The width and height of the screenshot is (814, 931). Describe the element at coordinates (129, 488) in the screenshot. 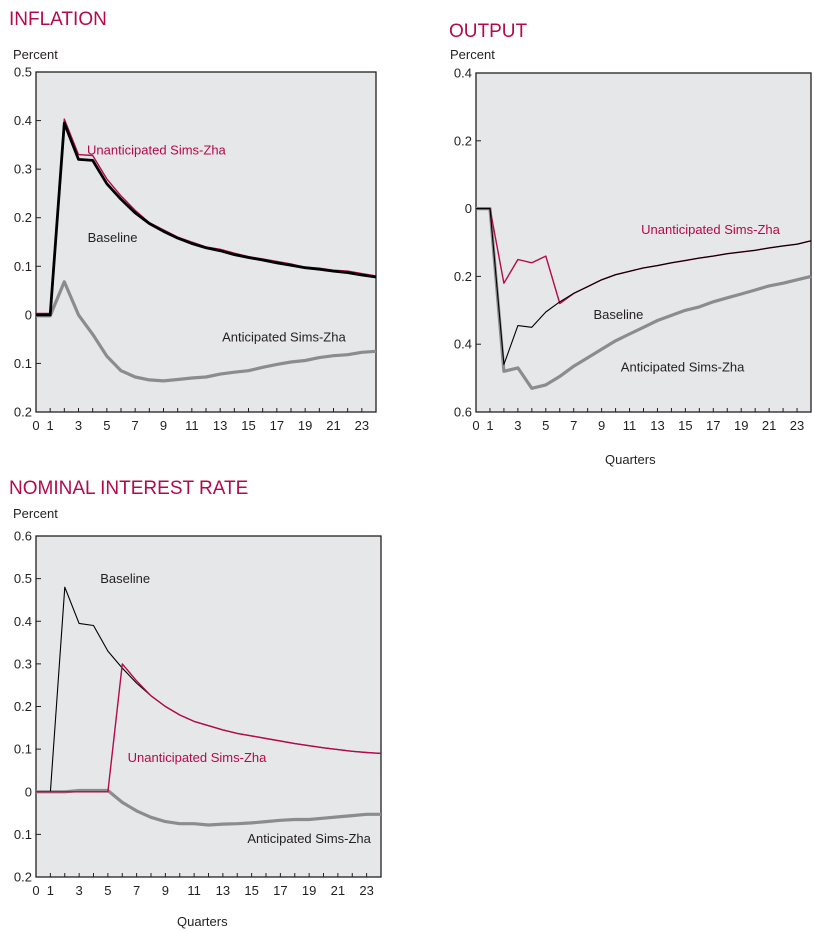

I see `chart-title: NOMINAL INTEREST RATE` at that location.